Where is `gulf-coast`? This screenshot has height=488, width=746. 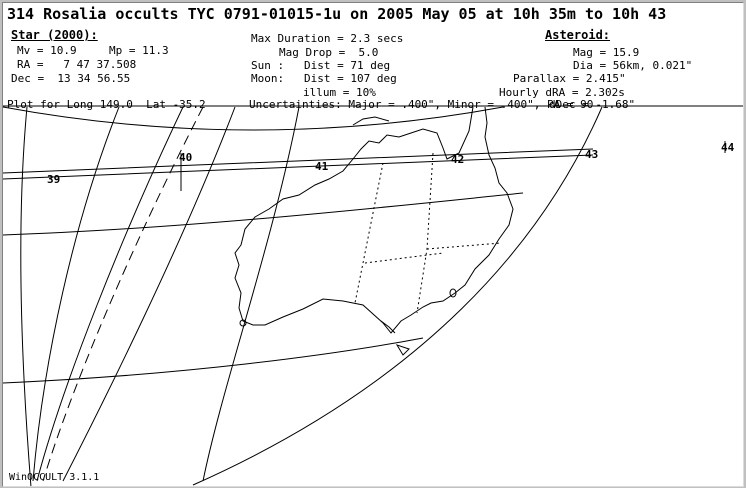
gulf-coast is located at coordinates (388, 327).